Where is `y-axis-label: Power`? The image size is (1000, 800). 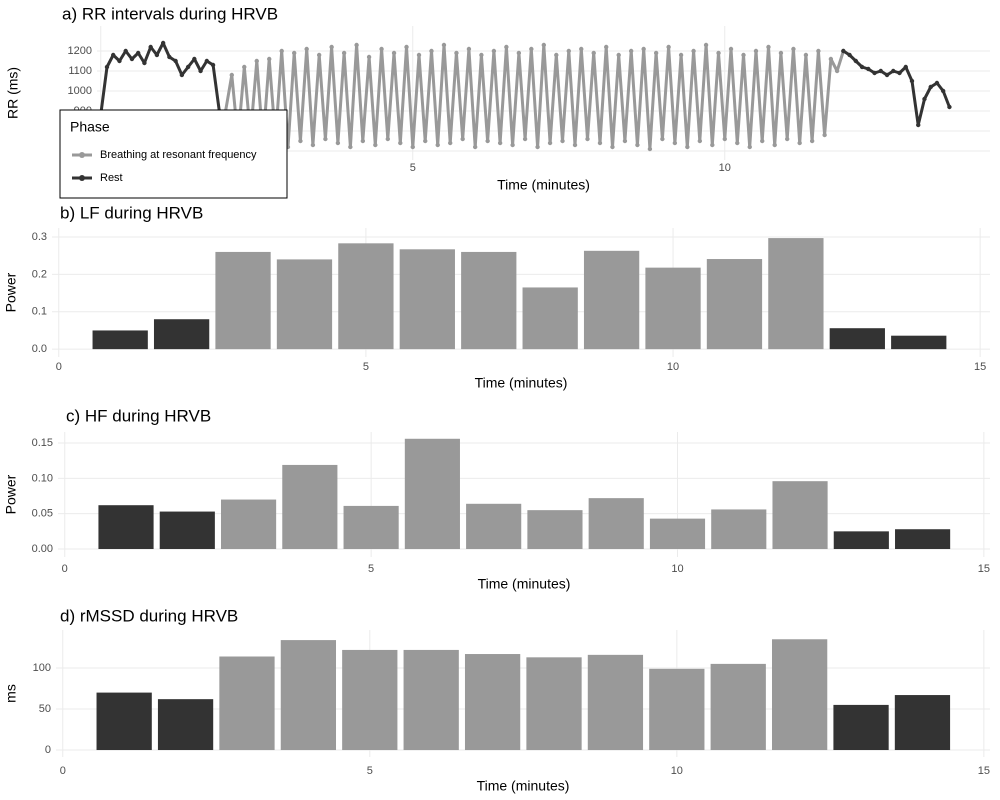
y-axis-label: Power is located at coordinates (11, 494).